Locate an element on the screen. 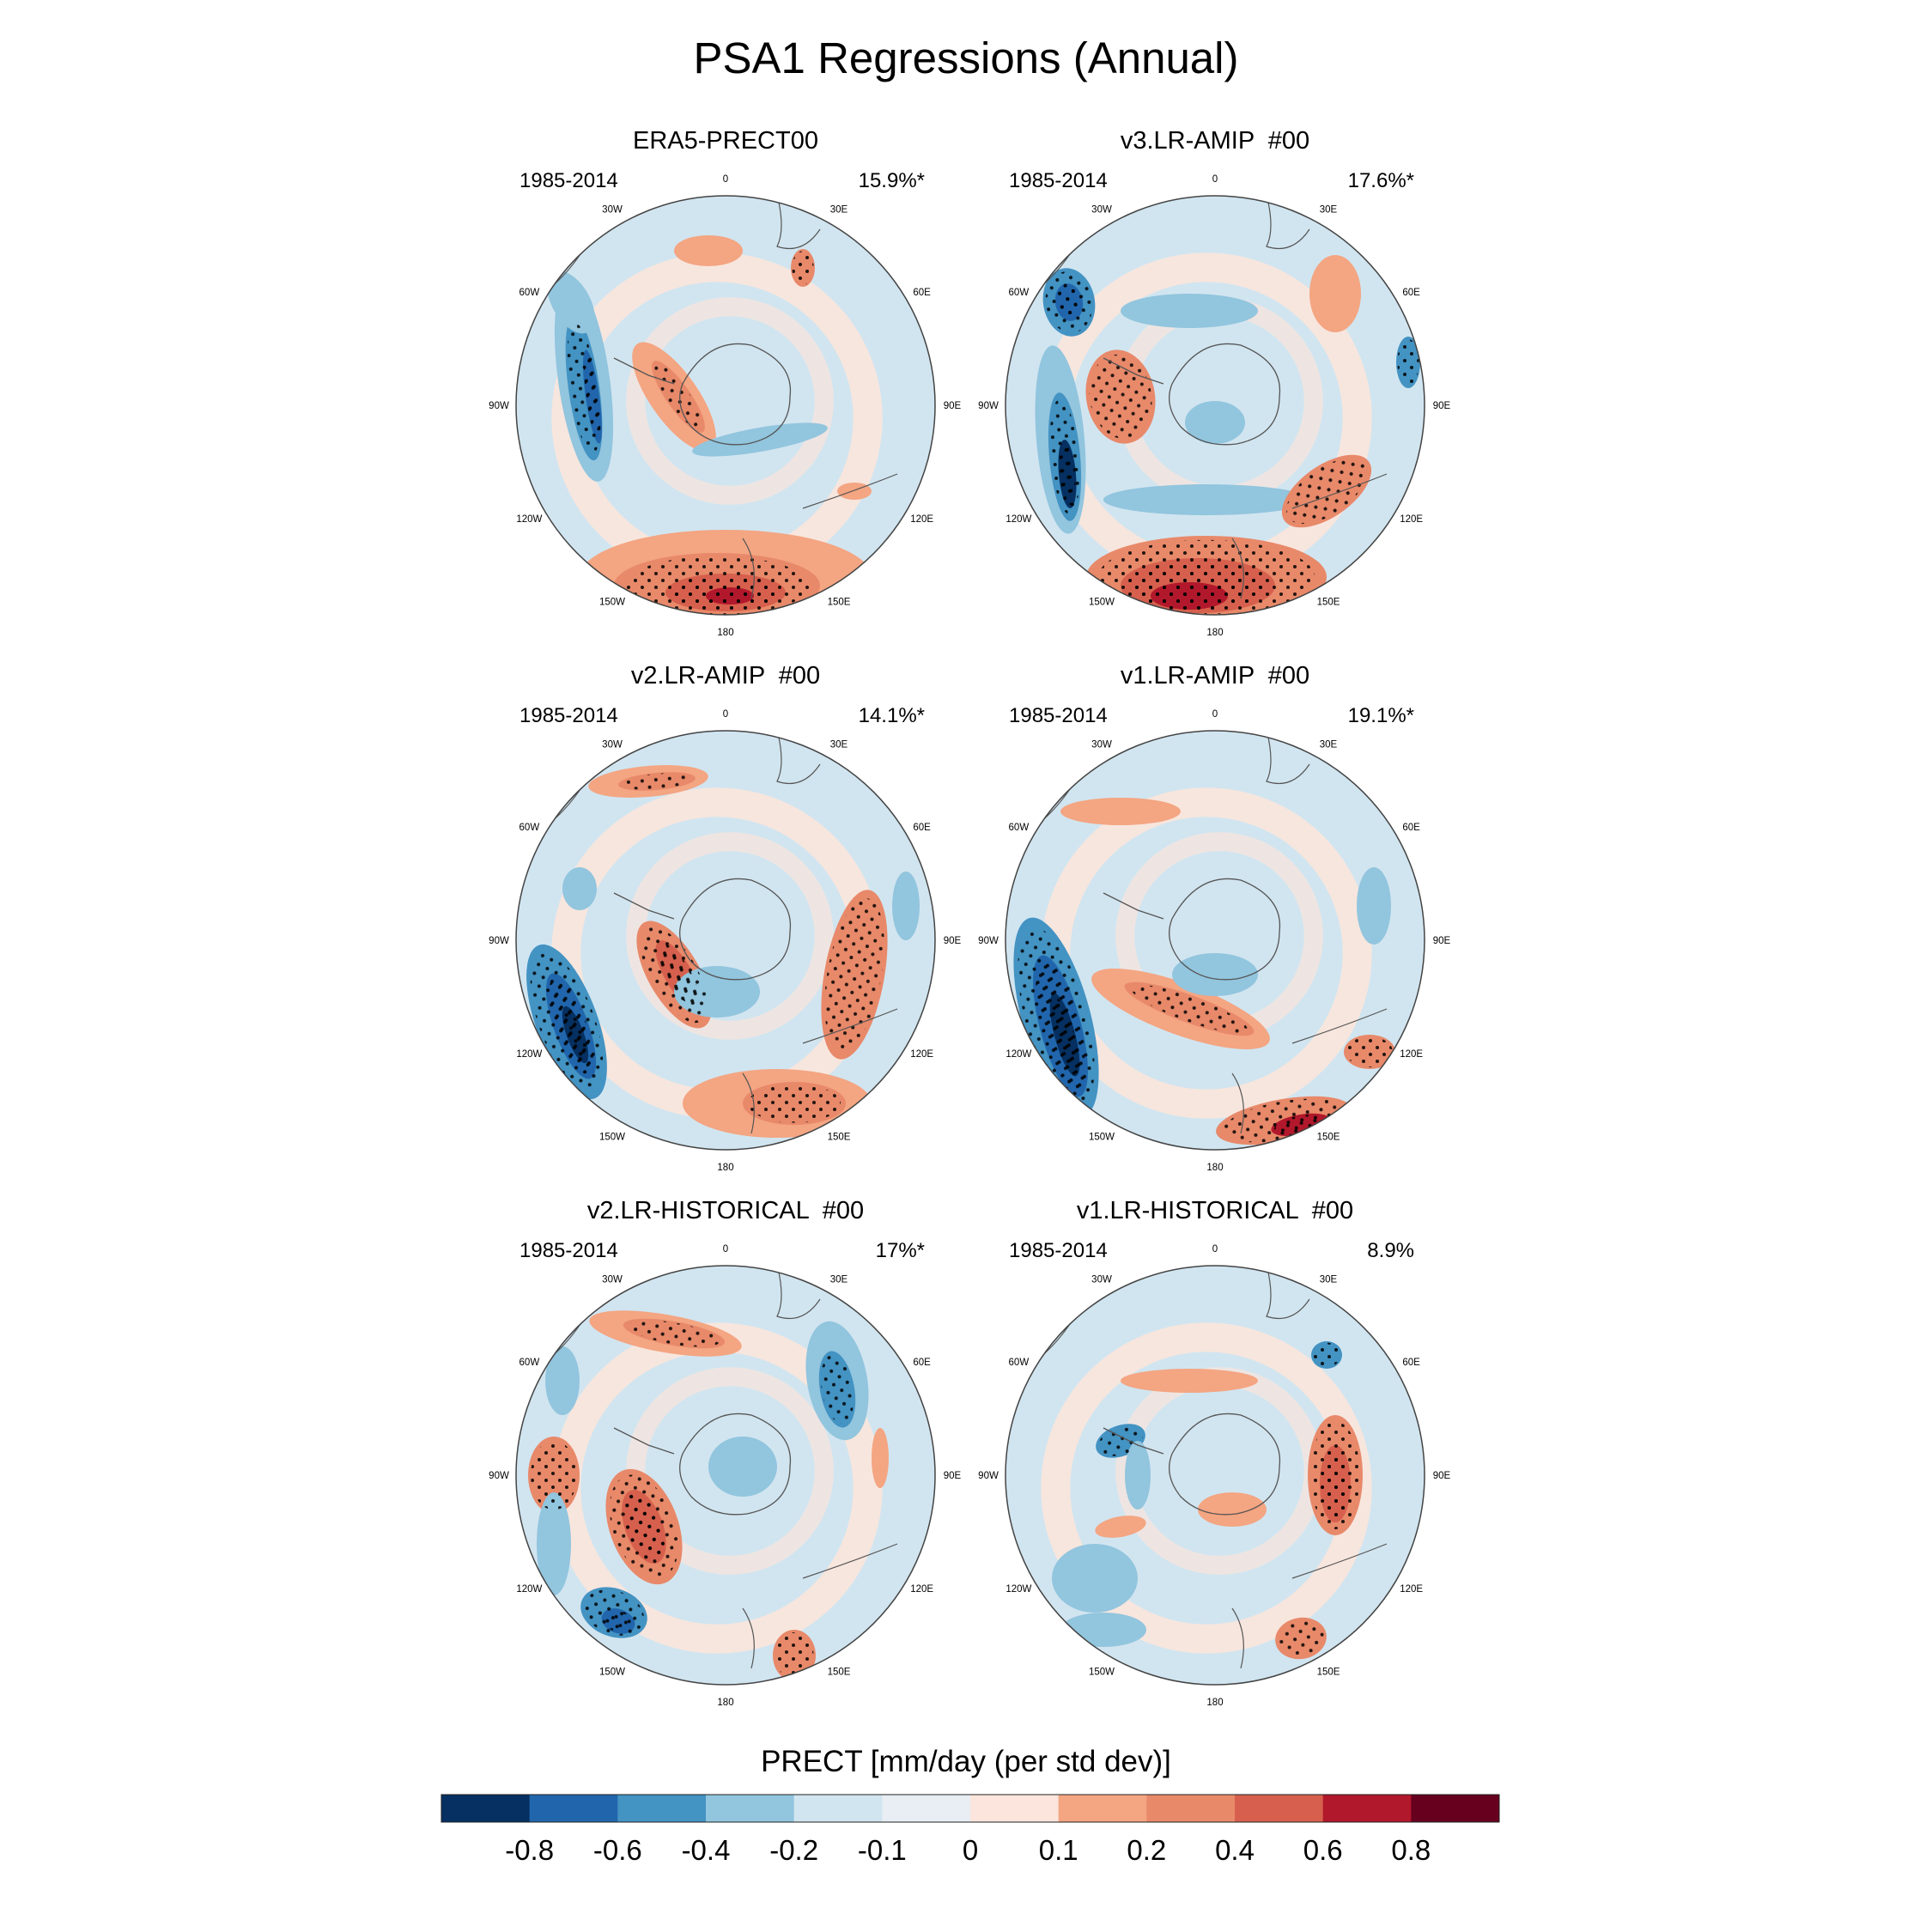 Image resolution: width=1932 pixels, height=1932 pixels. panel-percent: 17.6%* is located at coordinates (1381, 180).